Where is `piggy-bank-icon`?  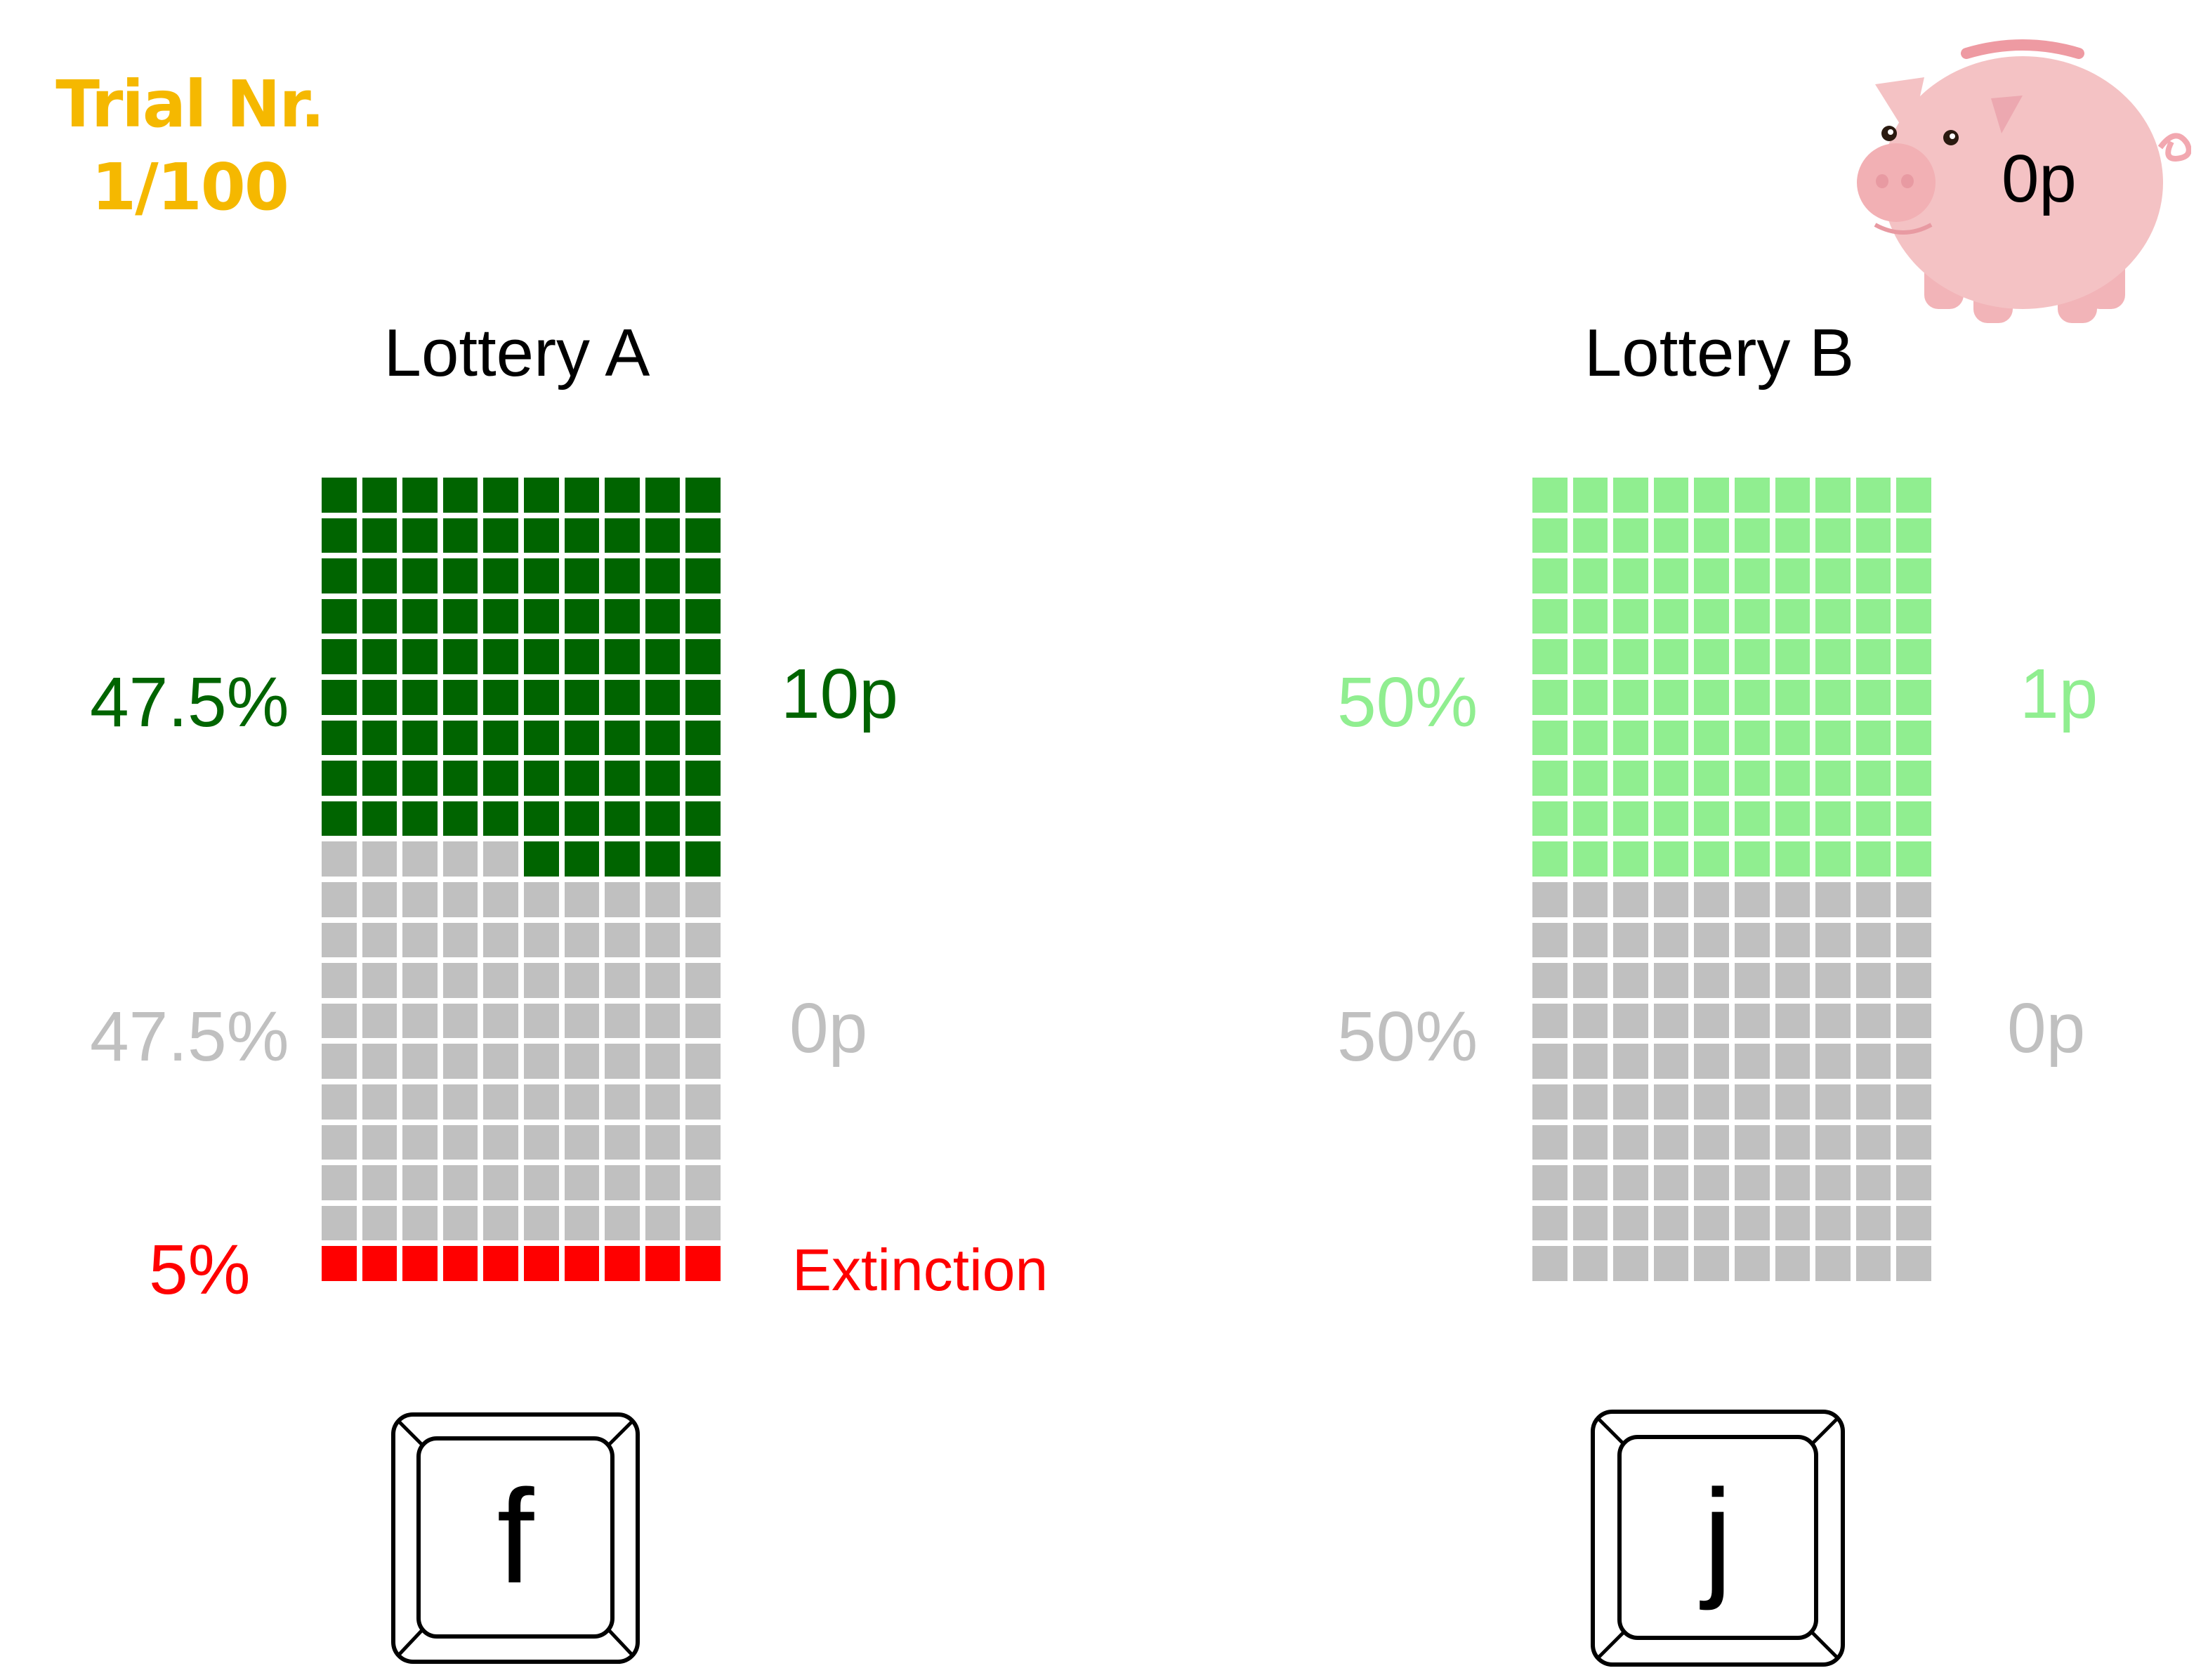 piggy-bank-icon is located at coordinates (2022, 183).